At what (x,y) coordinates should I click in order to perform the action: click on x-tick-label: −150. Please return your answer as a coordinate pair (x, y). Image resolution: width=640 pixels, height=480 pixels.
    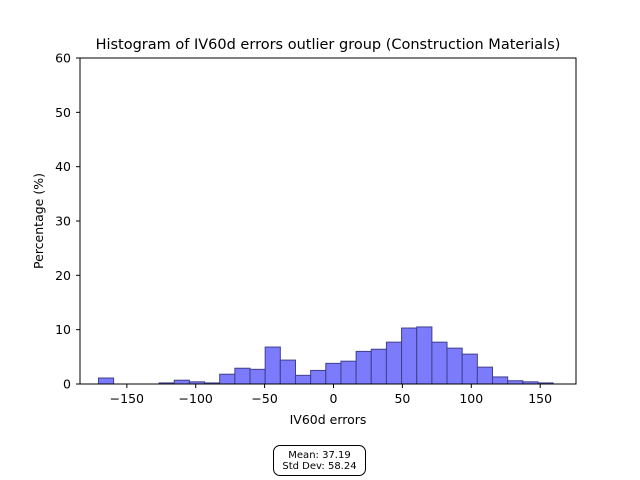
    Looking at the image, I should click on (127, 398).